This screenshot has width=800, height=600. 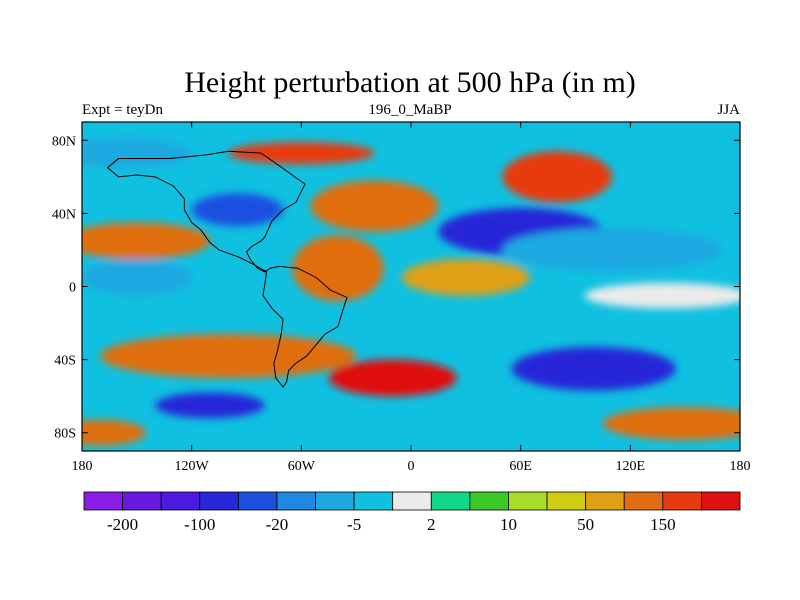 I want to click on colorbar-label: 50, so click(x=585, y=524).